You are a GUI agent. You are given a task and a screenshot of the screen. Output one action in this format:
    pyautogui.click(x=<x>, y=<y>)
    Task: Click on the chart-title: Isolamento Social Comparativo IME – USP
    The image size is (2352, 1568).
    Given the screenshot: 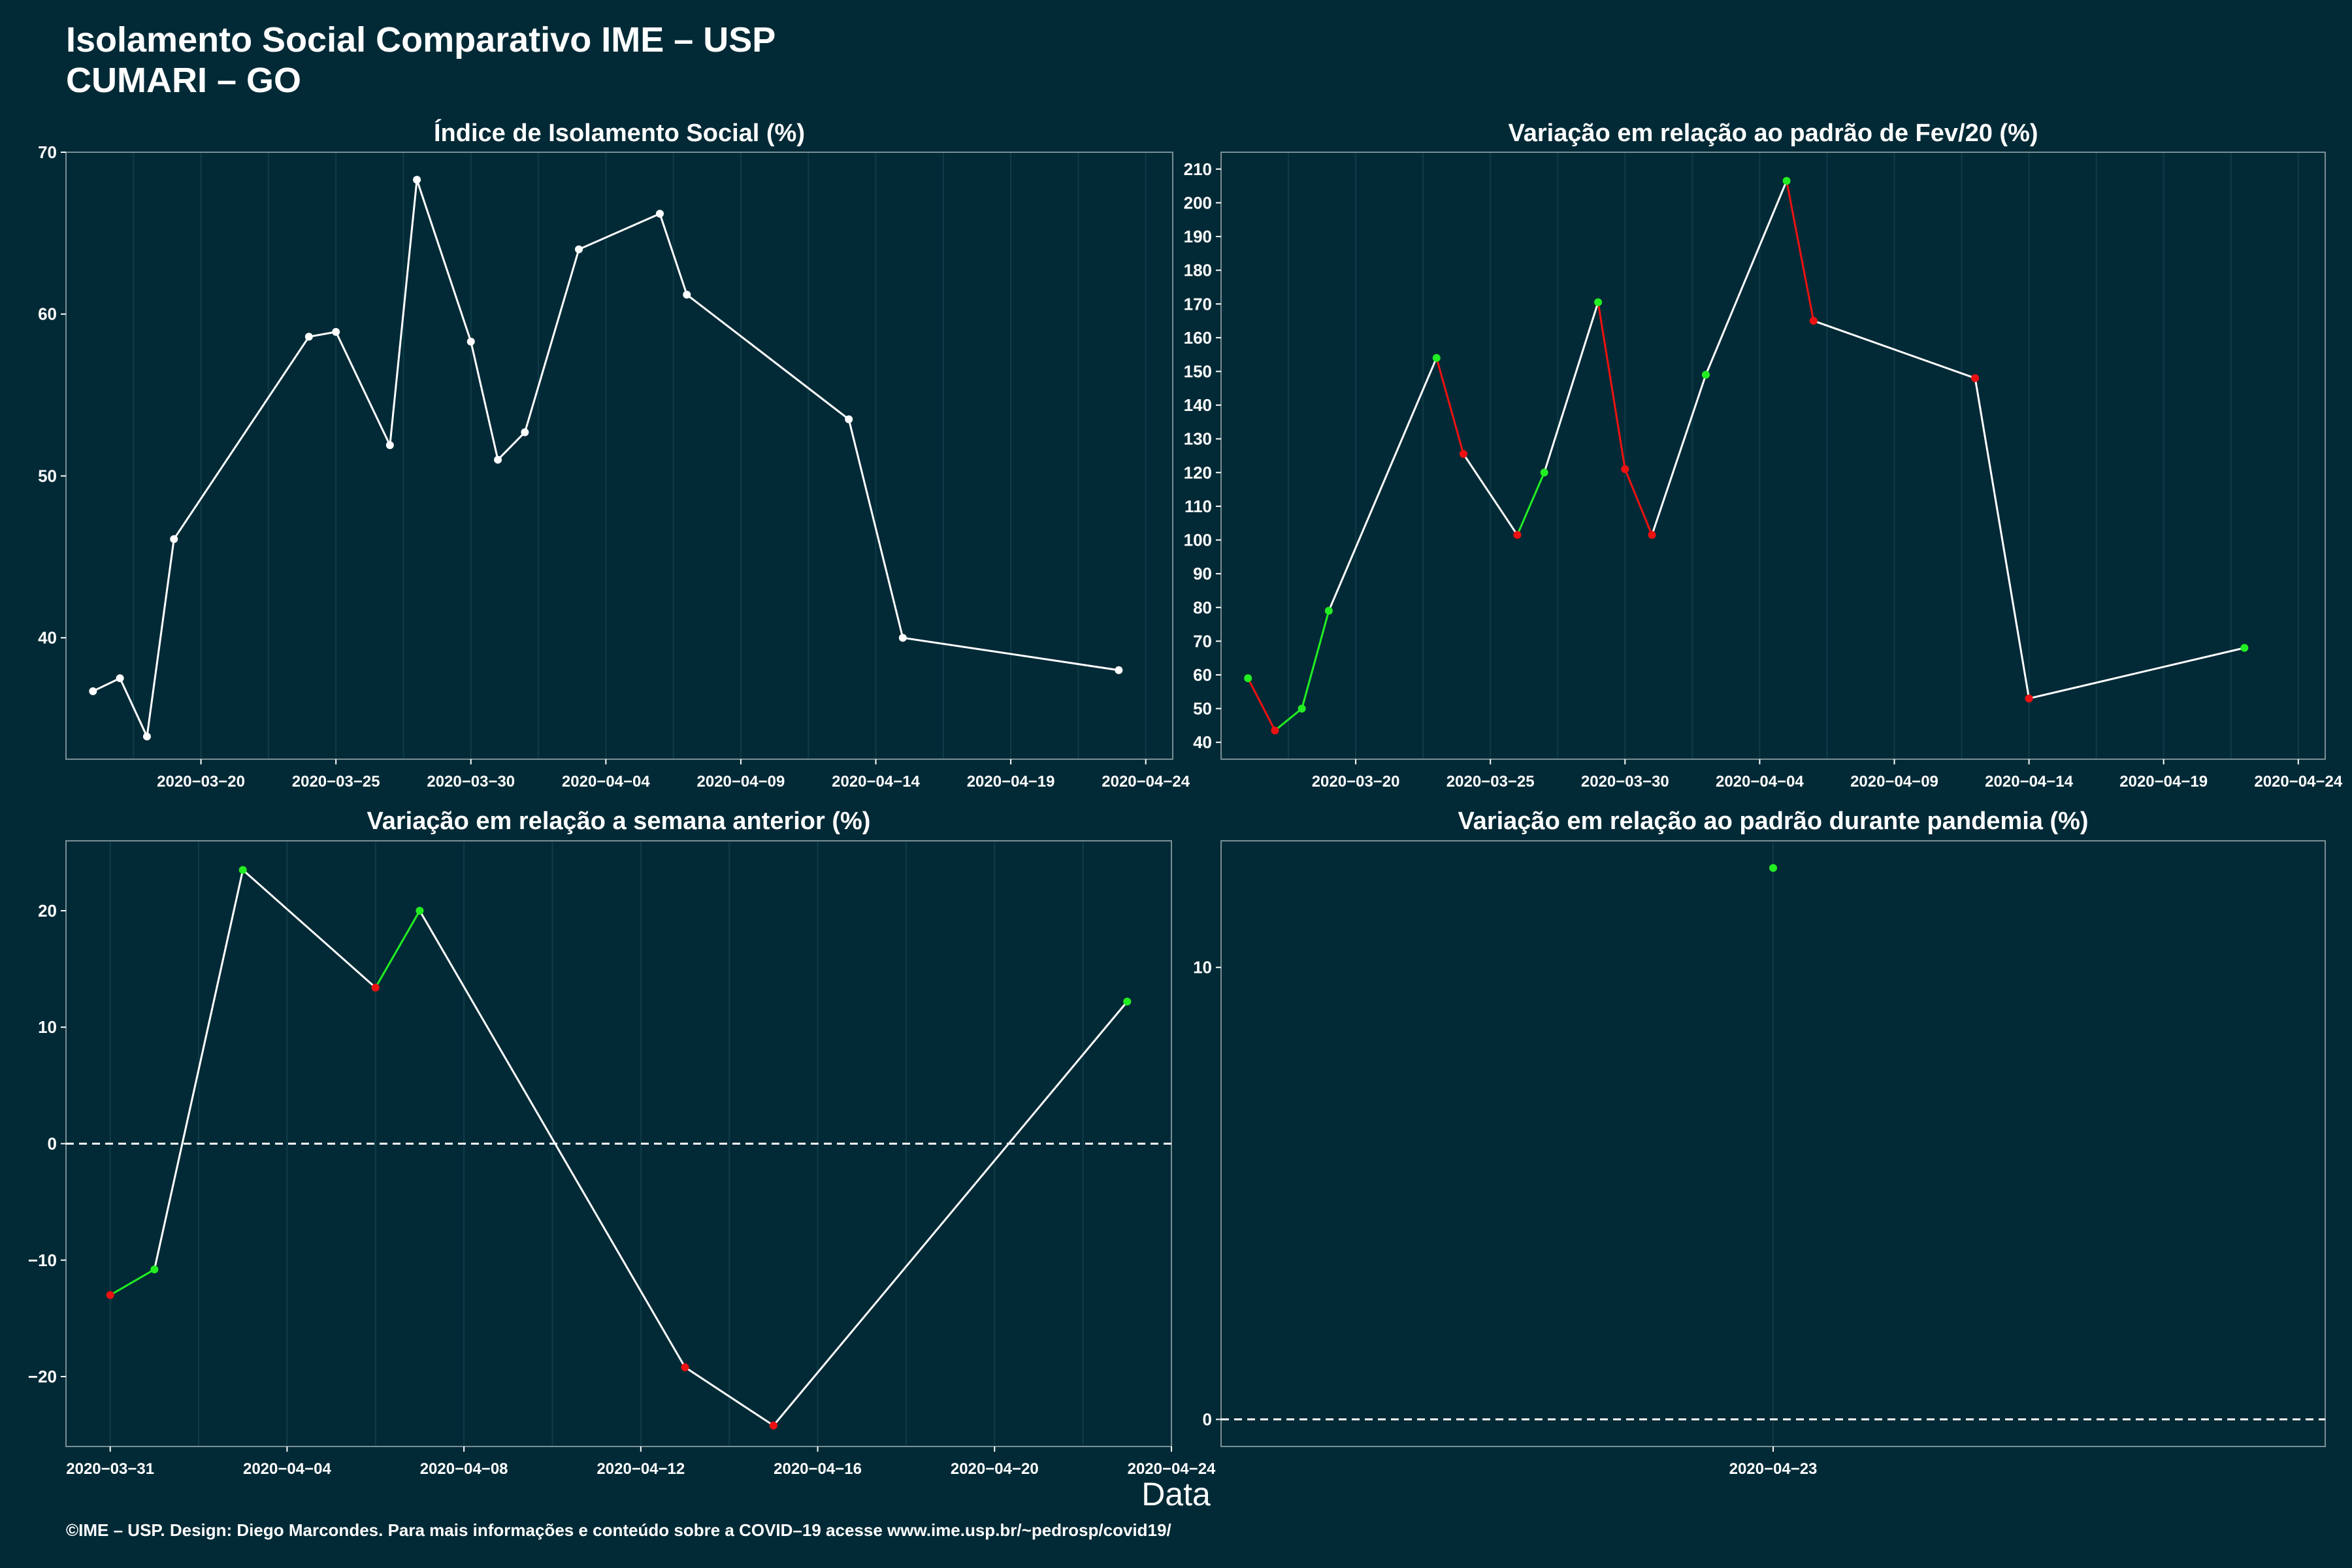 What is the action you would take?
    pyautogui.click(x=421, y=39)
    